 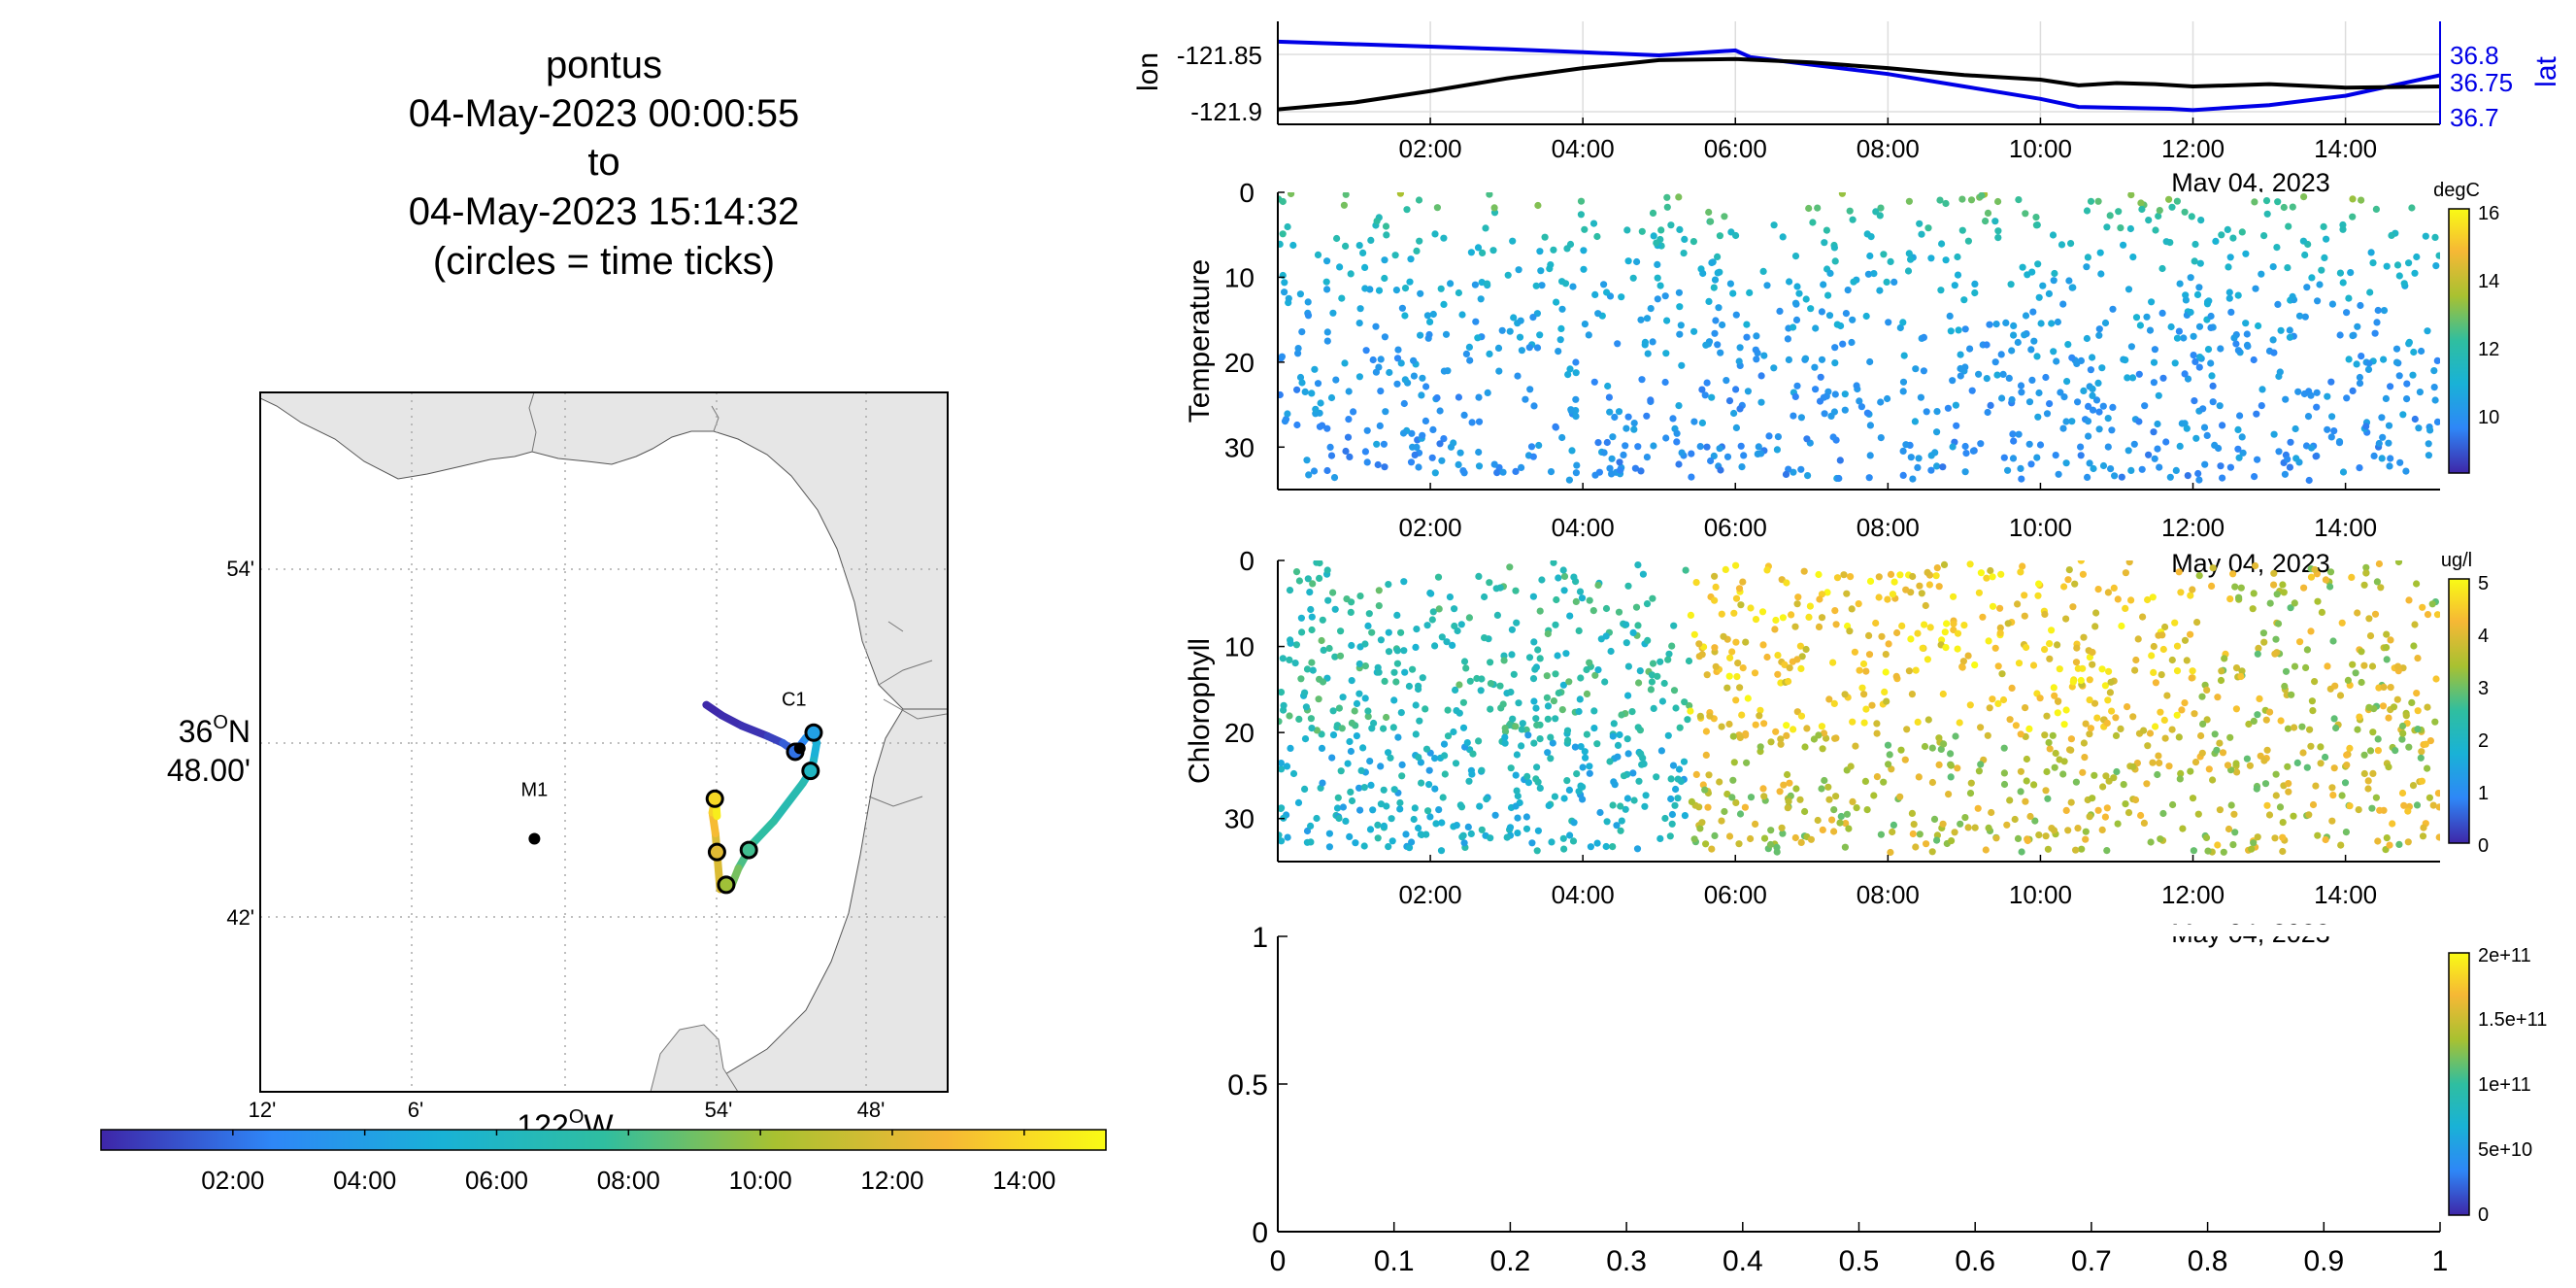 What do you see at coordinates (2457, 560) in the screenshot?
I see `chlorophyll-unit: ug/l` at bounding box center [2457, 560].